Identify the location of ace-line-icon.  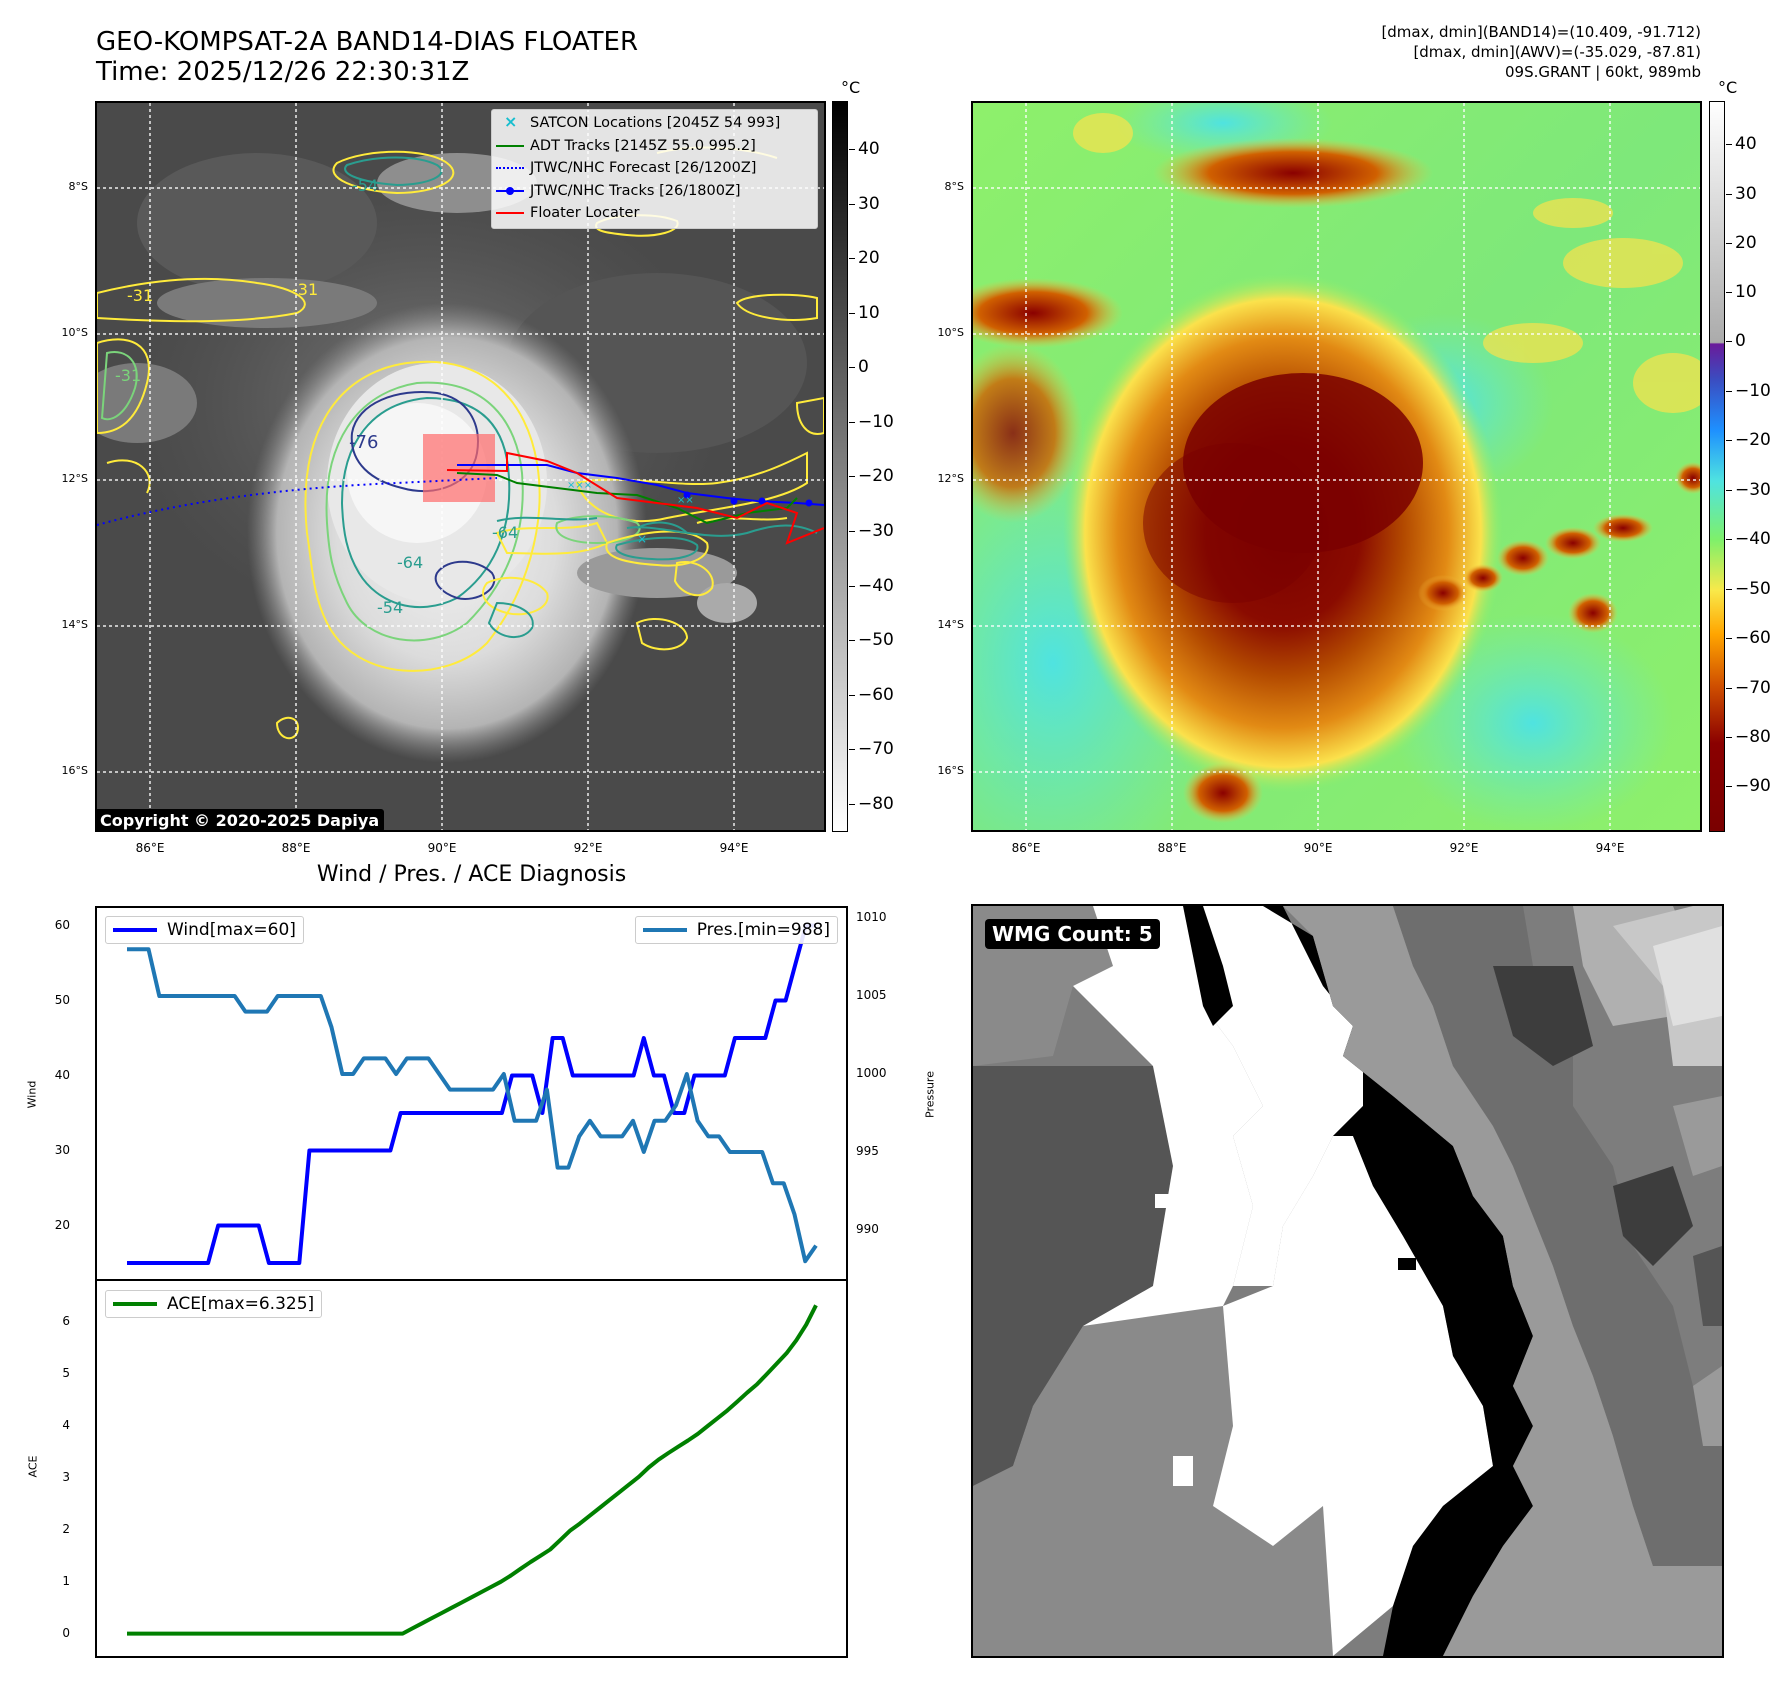
(135, 1304).